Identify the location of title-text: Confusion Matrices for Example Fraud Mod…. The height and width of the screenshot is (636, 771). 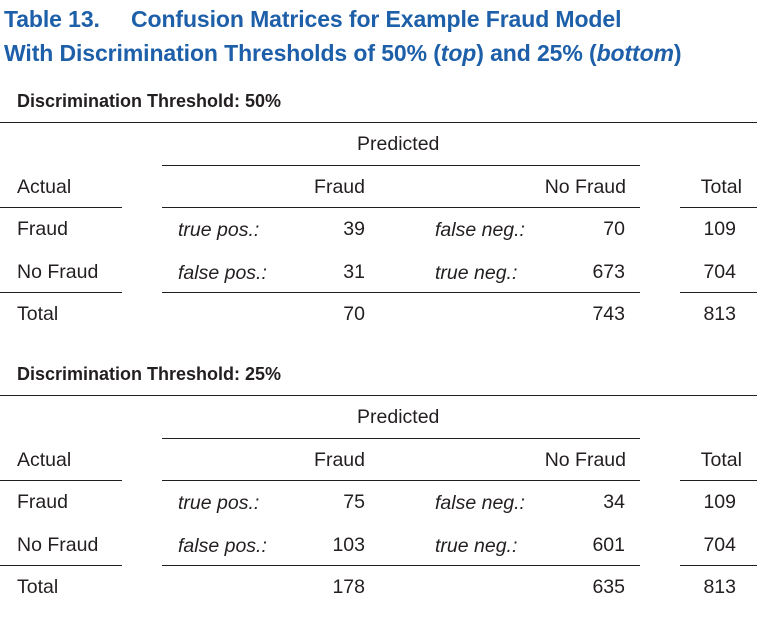
(376, 19).